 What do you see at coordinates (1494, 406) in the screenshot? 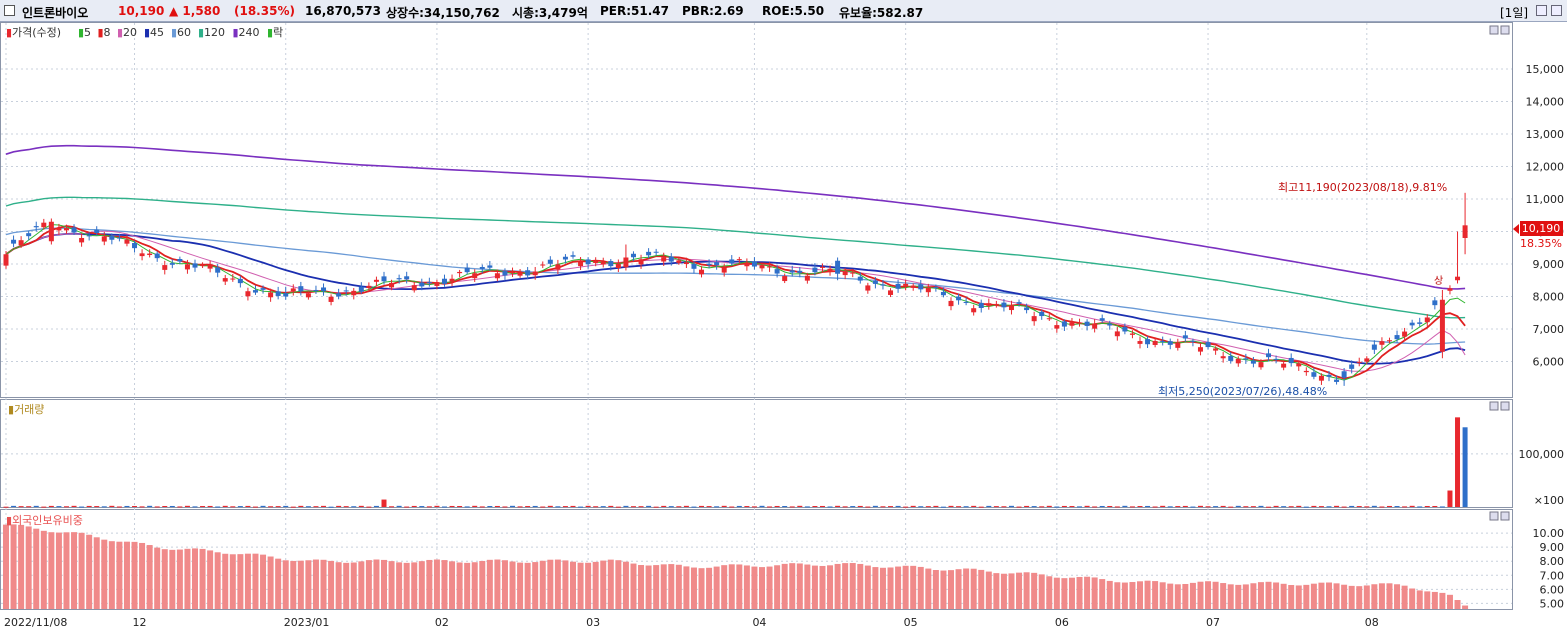
I see `volume-panel-maximize-icon` at bounding box center [1494, 406].